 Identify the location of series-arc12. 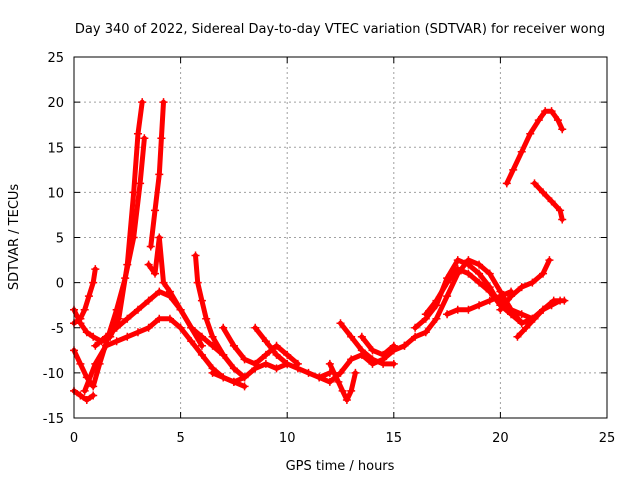
(271, 345).